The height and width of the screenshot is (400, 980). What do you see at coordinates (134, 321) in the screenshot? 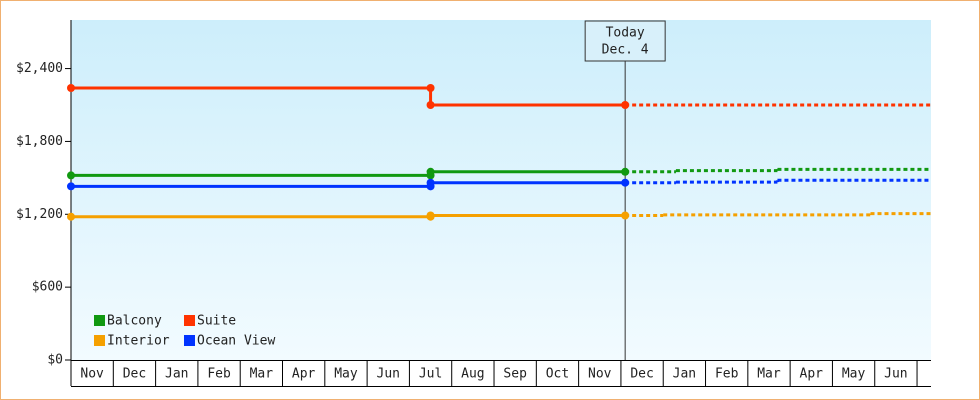
I see `legend-label: Balcony` at bounding box center [134, 321].